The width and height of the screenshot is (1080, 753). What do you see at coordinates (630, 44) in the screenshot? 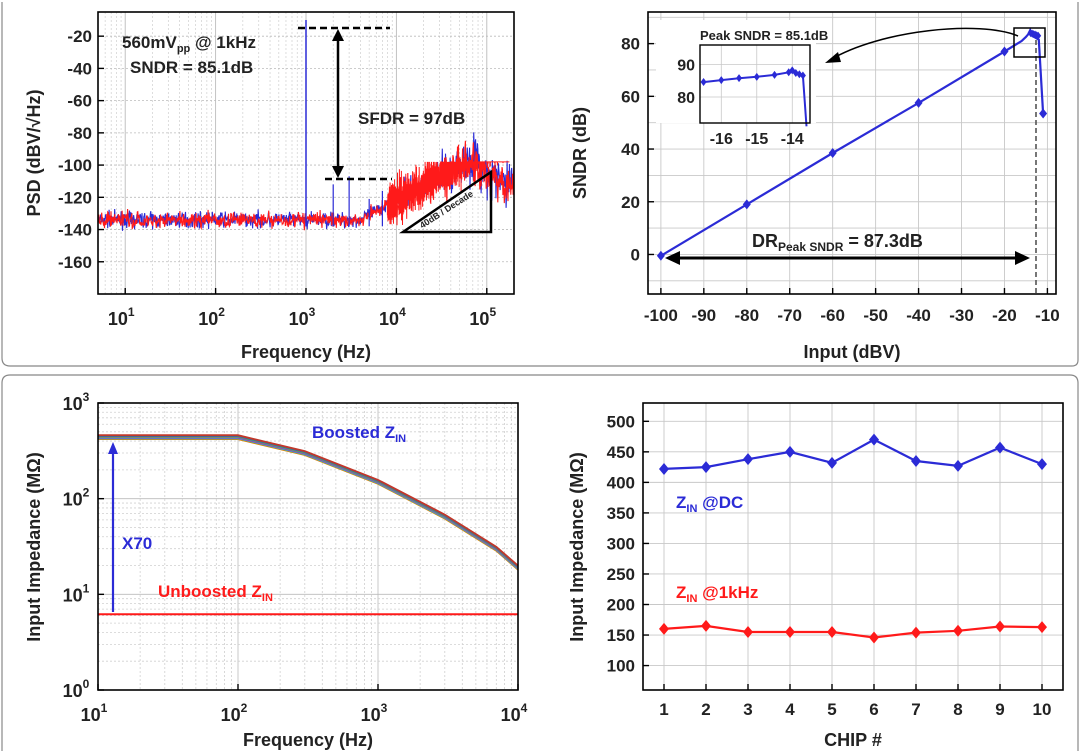
I see `sndr-ytick-label: 80` at bounding box center [630, 44].